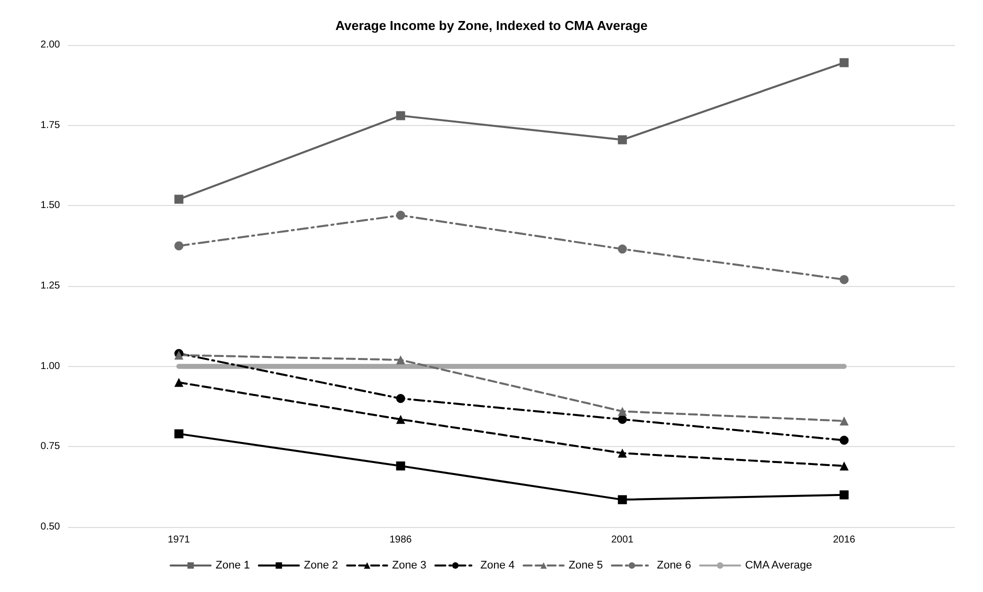 The width and height of the screenshot is (983, 592). What do you see at coordinates (50, 125) in the screenshot?
I see `y-tick-label: 1.75` at bounding box center [50, 125].